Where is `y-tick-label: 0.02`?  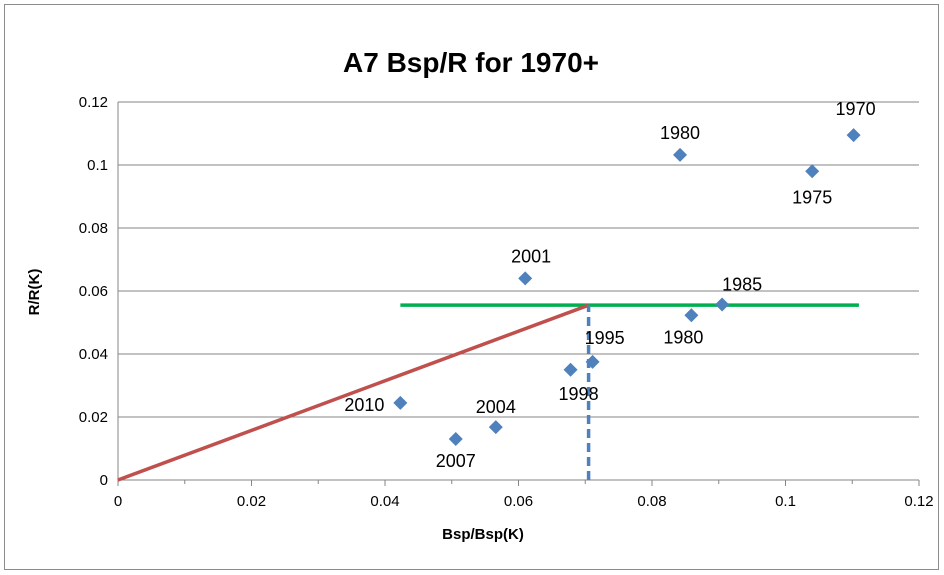
y-tick-label: 0.02 is located at coordinates (93, 417).